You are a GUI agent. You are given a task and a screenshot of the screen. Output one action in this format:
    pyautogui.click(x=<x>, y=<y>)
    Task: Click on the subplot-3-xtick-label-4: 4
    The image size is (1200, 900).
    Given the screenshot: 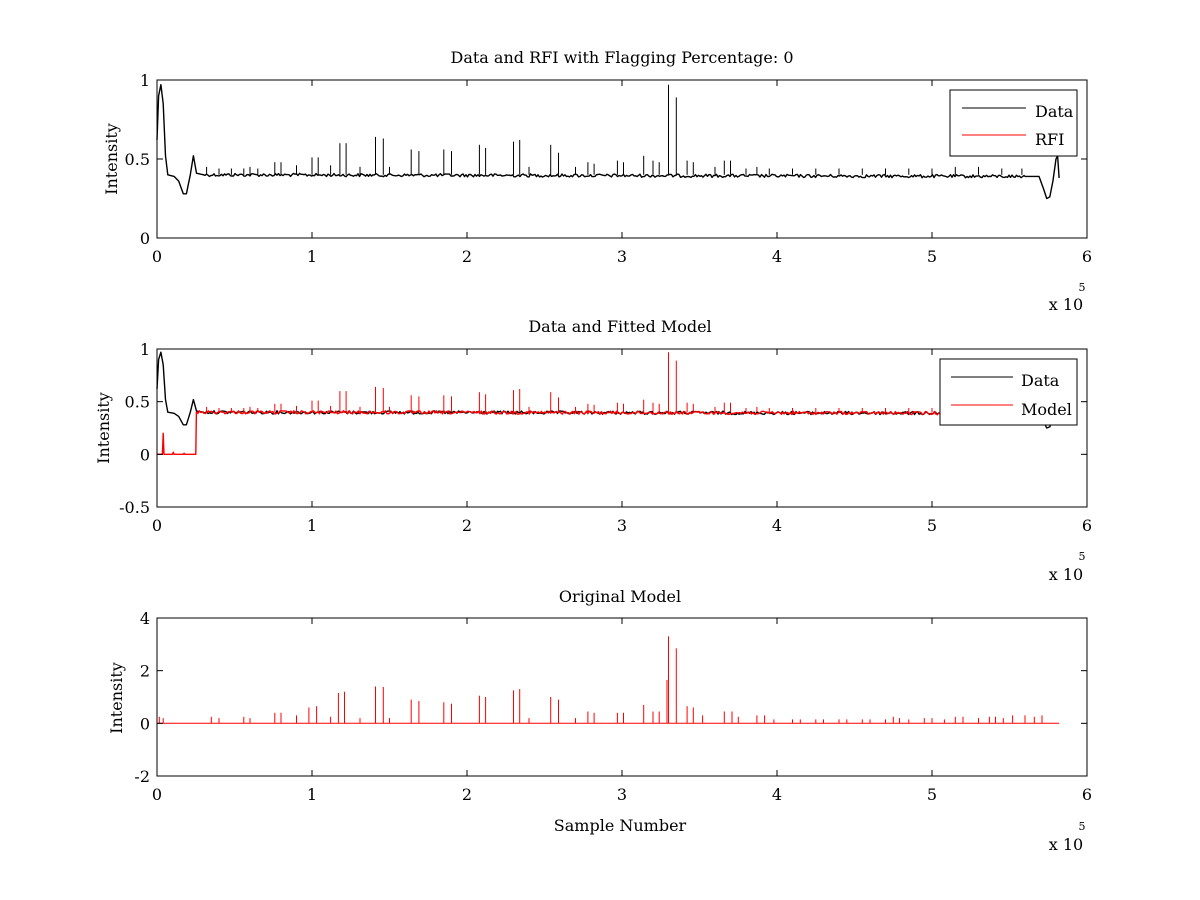 What is the action you would take?
    pyautogui.click(x=777, y=794)
    